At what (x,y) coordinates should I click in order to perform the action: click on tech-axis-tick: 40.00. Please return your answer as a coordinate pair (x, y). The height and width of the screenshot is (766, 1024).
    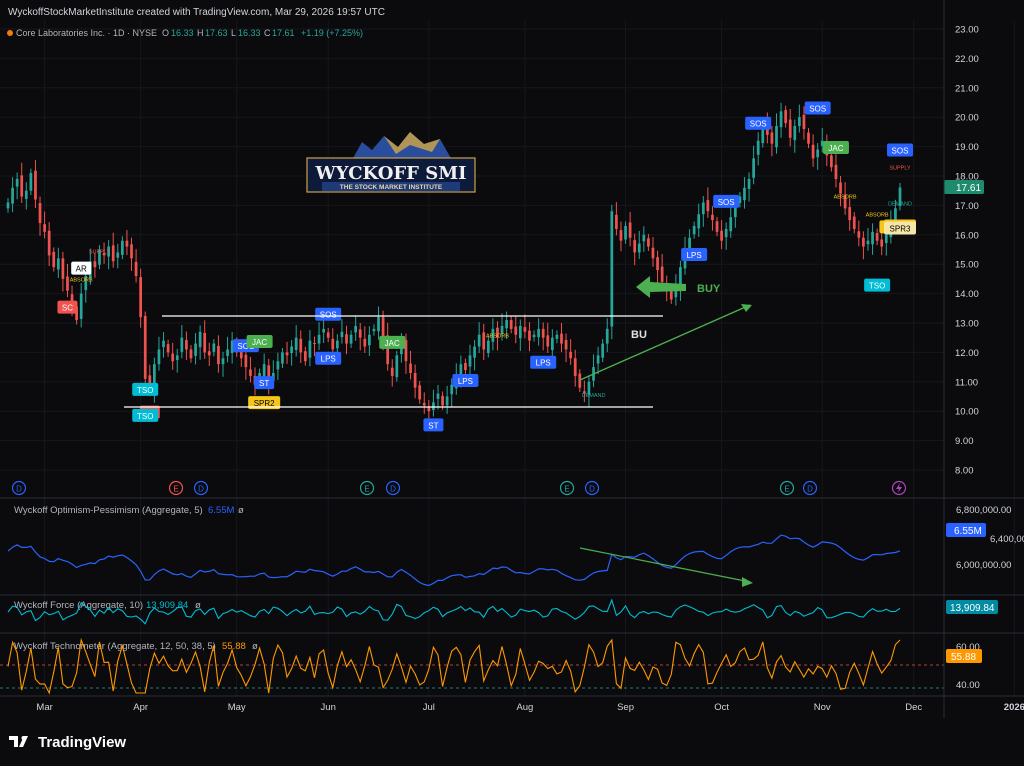
    Looking at the image, I should click on (968, 685).